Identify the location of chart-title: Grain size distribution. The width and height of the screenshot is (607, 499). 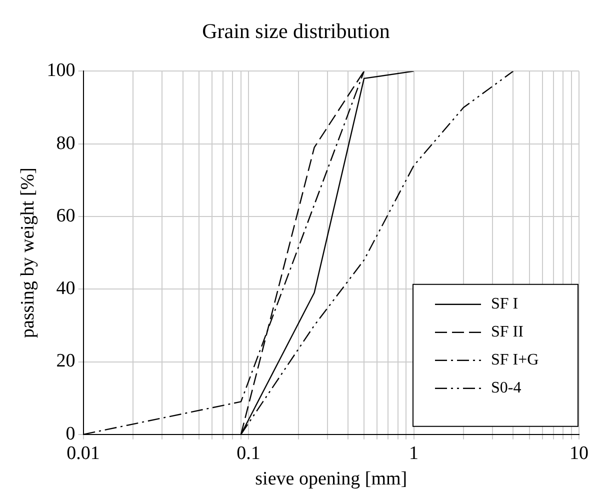
(296, 31).